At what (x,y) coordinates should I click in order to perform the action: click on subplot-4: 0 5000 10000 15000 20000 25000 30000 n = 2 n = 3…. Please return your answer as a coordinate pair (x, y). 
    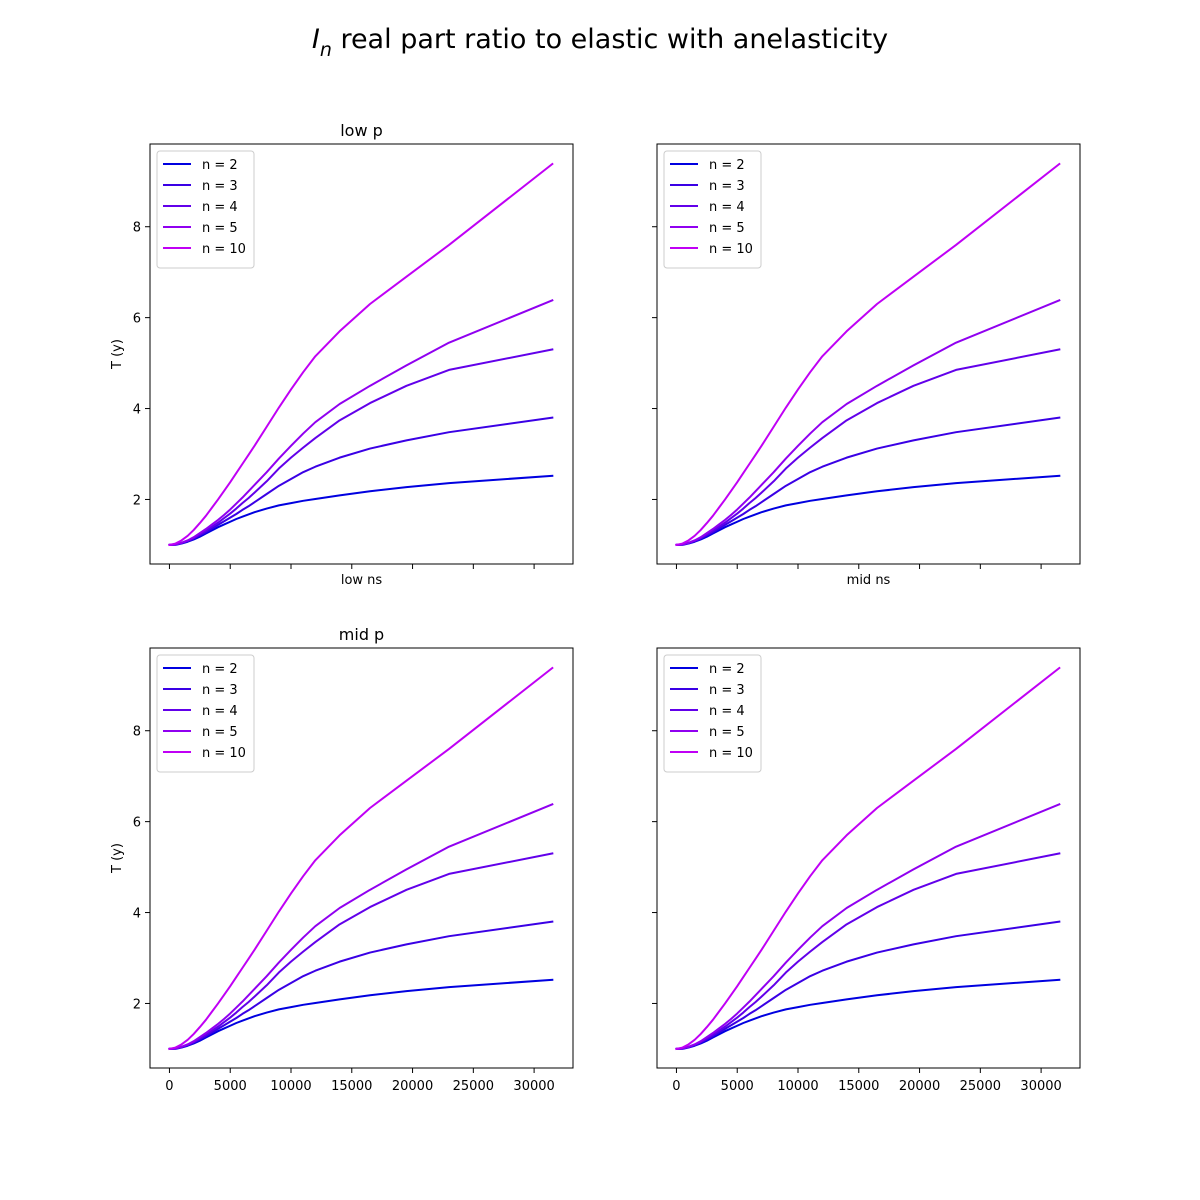
    Looking at the image, I should click on (866, 870).